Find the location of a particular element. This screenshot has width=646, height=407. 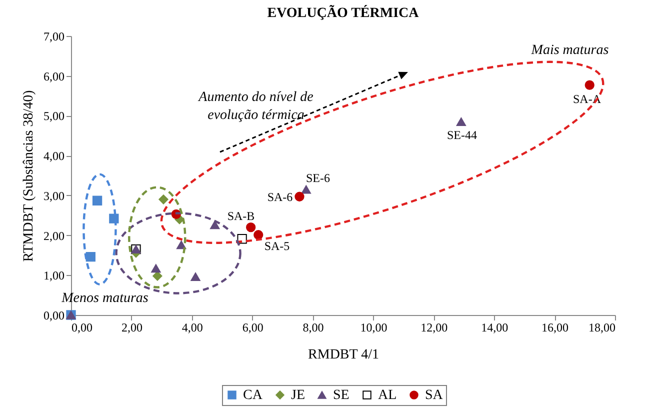

x-tick-label: 8,00 is located at coordinates (313, 327).